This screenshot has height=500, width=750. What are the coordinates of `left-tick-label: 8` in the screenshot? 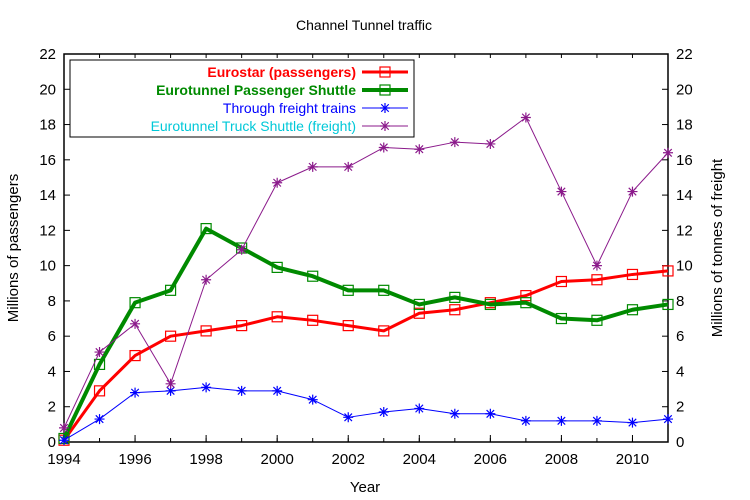 It's located at (52, 301).